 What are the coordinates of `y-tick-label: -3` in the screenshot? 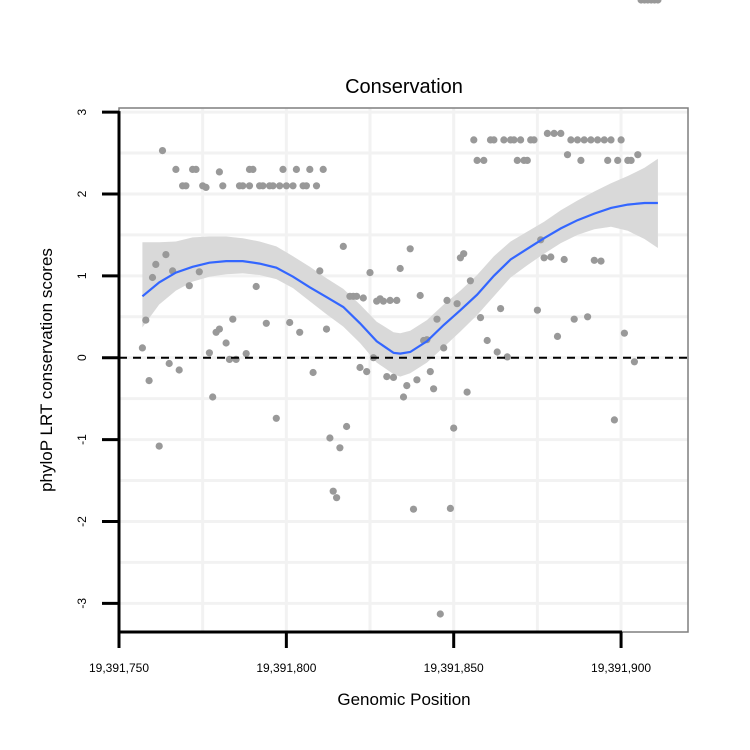 It's located at (82, 603).